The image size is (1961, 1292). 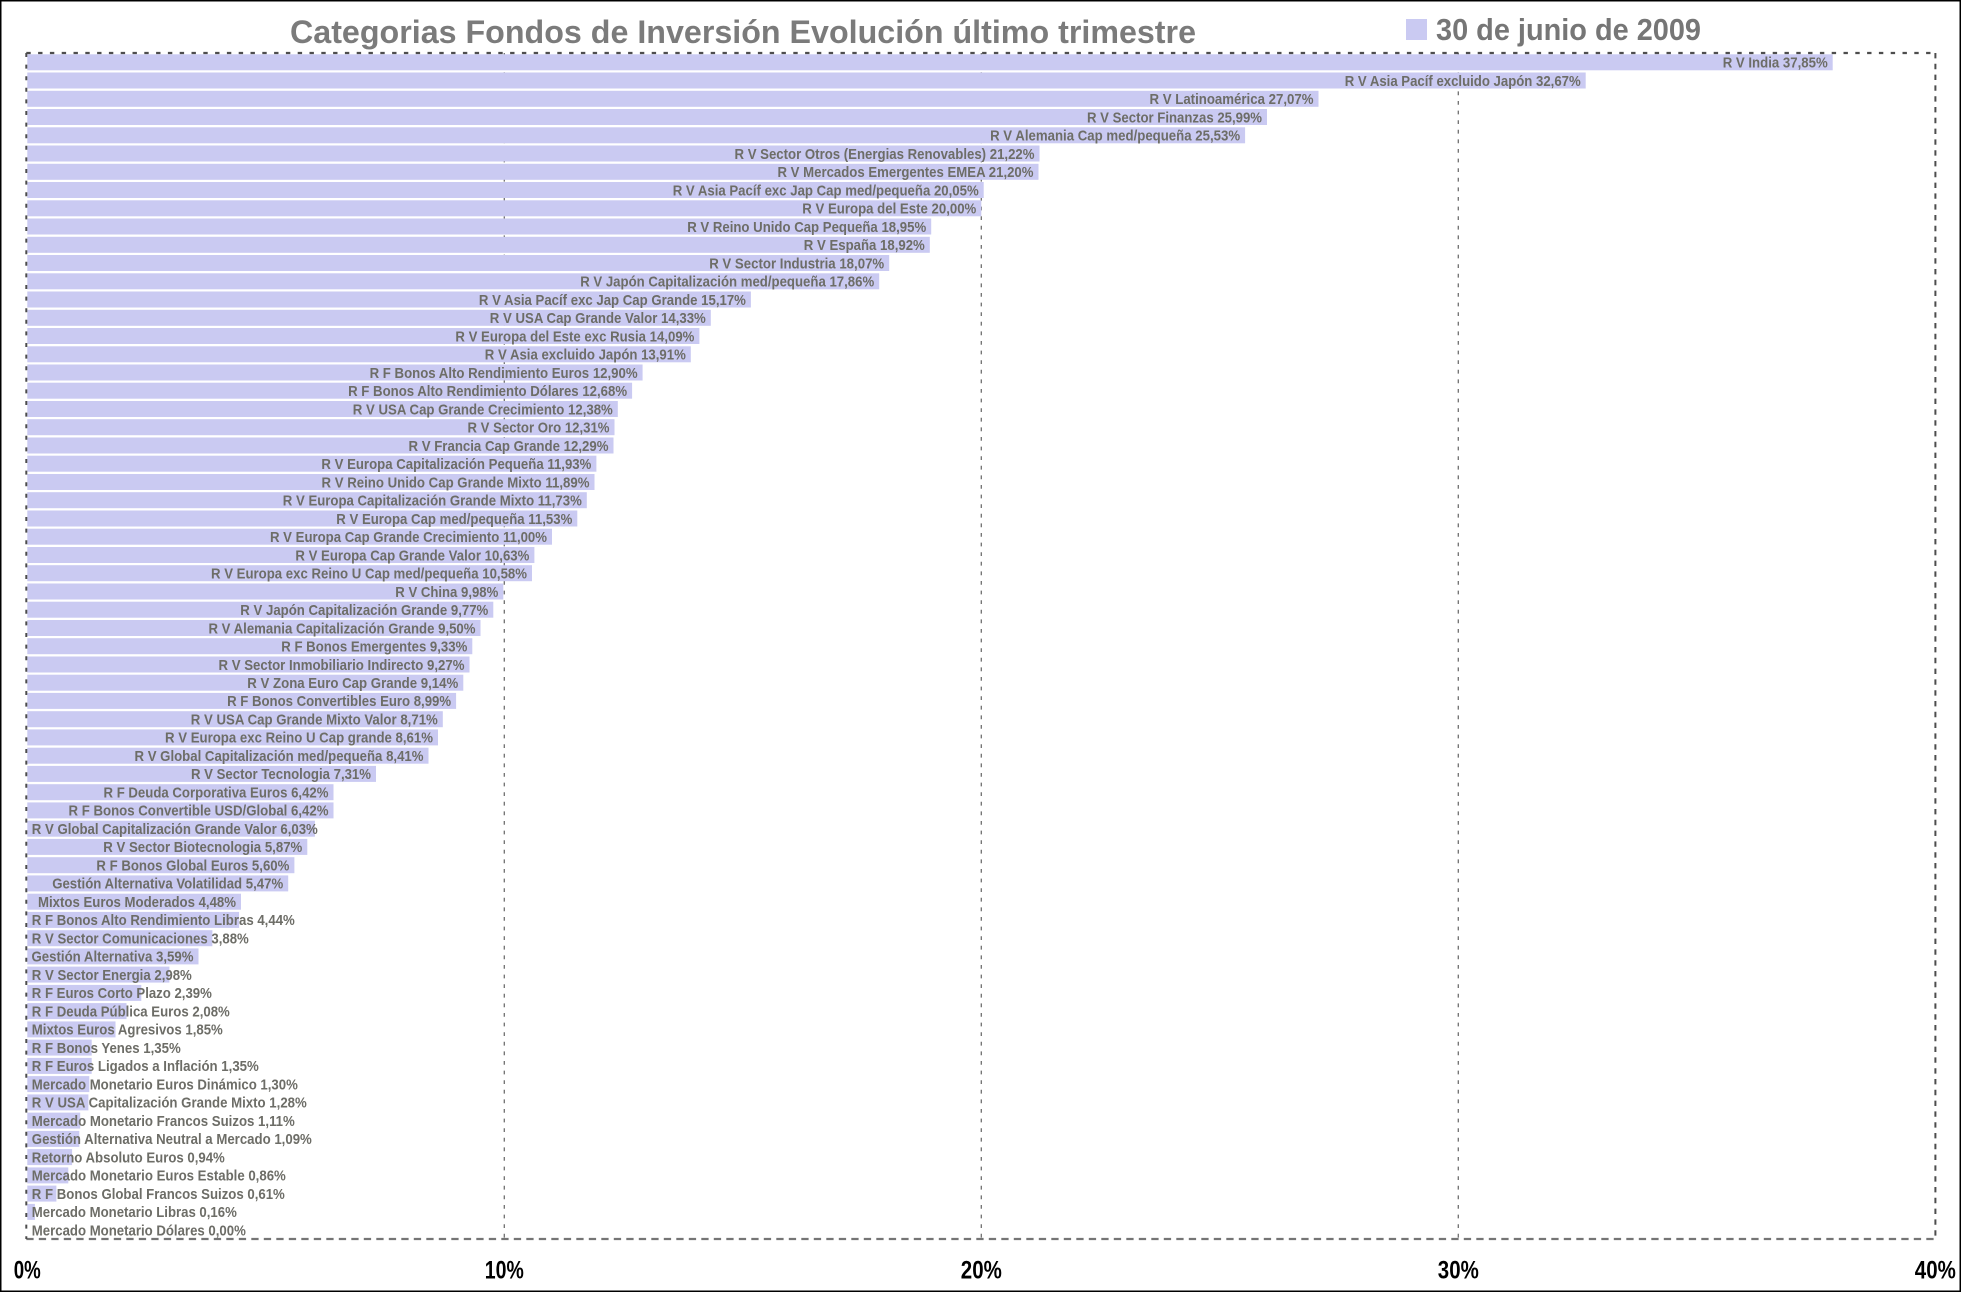 I want to click on svg-text: R V Sector Biotecnologia 5,87%, so click(x=202, y=847).